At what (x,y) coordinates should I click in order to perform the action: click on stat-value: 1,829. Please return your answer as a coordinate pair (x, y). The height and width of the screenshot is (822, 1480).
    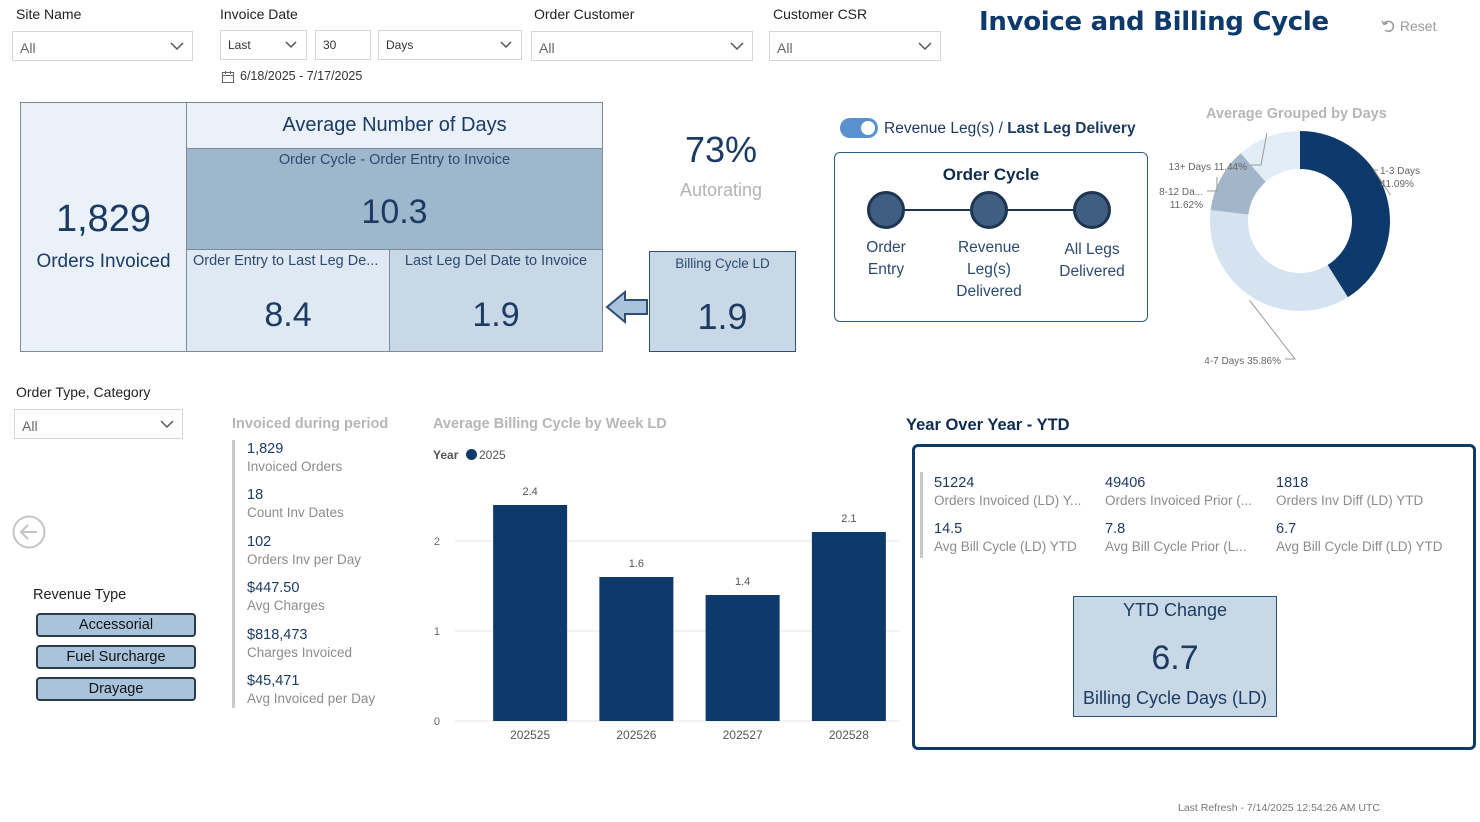
    Looking at the image, I should click on (265, 449).